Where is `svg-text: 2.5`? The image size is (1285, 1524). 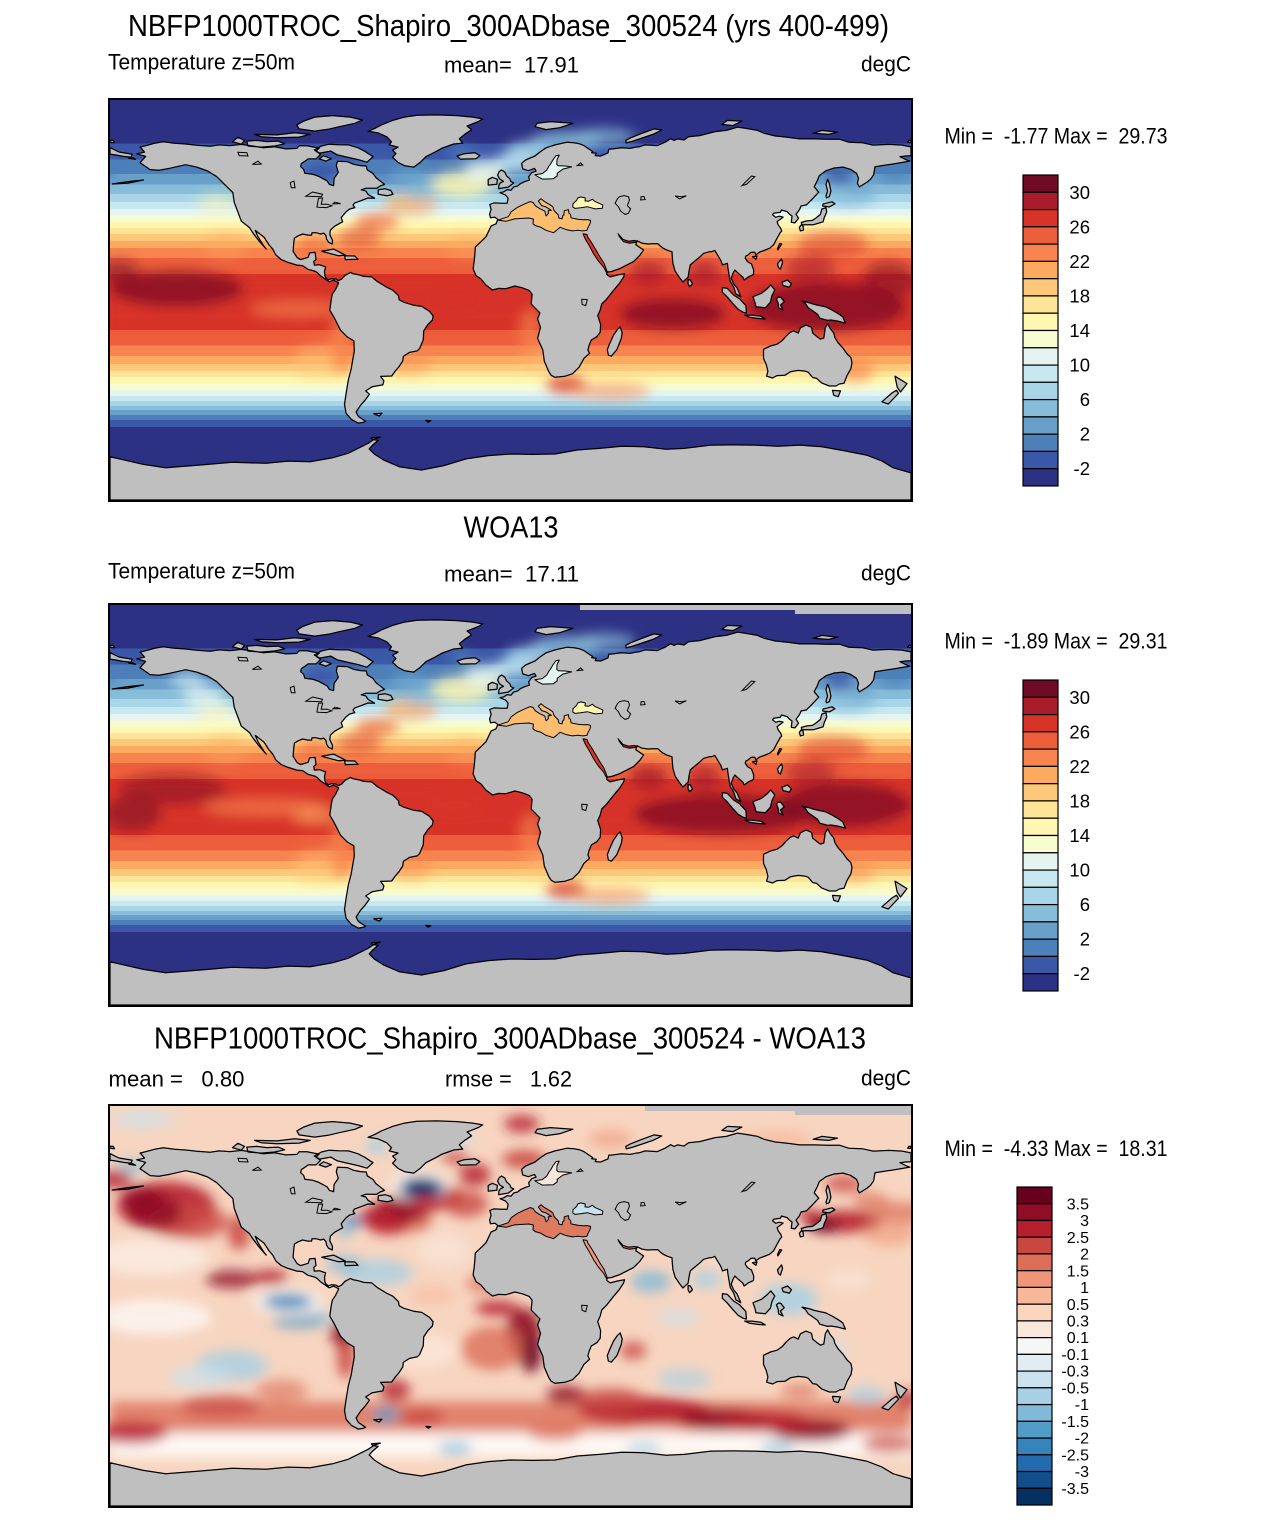 svg-text: 2.5 is located at coordinates (1078, 1238).